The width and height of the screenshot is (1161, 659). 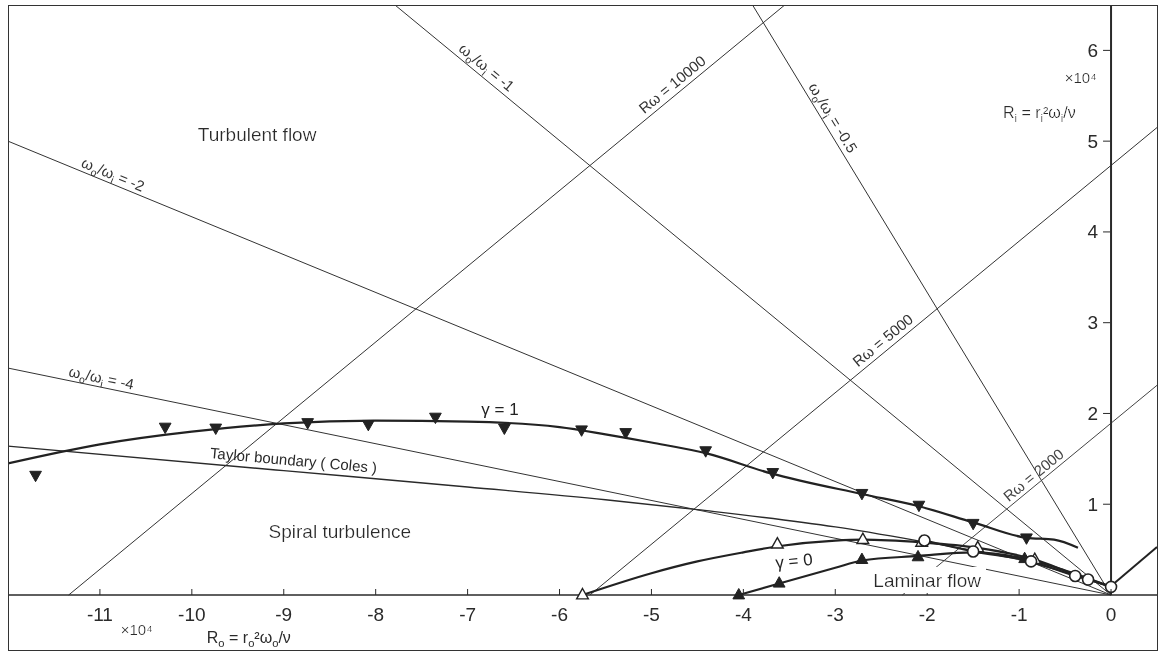 I want to click on x-tick-label: -8, so click(x=376, y=614).